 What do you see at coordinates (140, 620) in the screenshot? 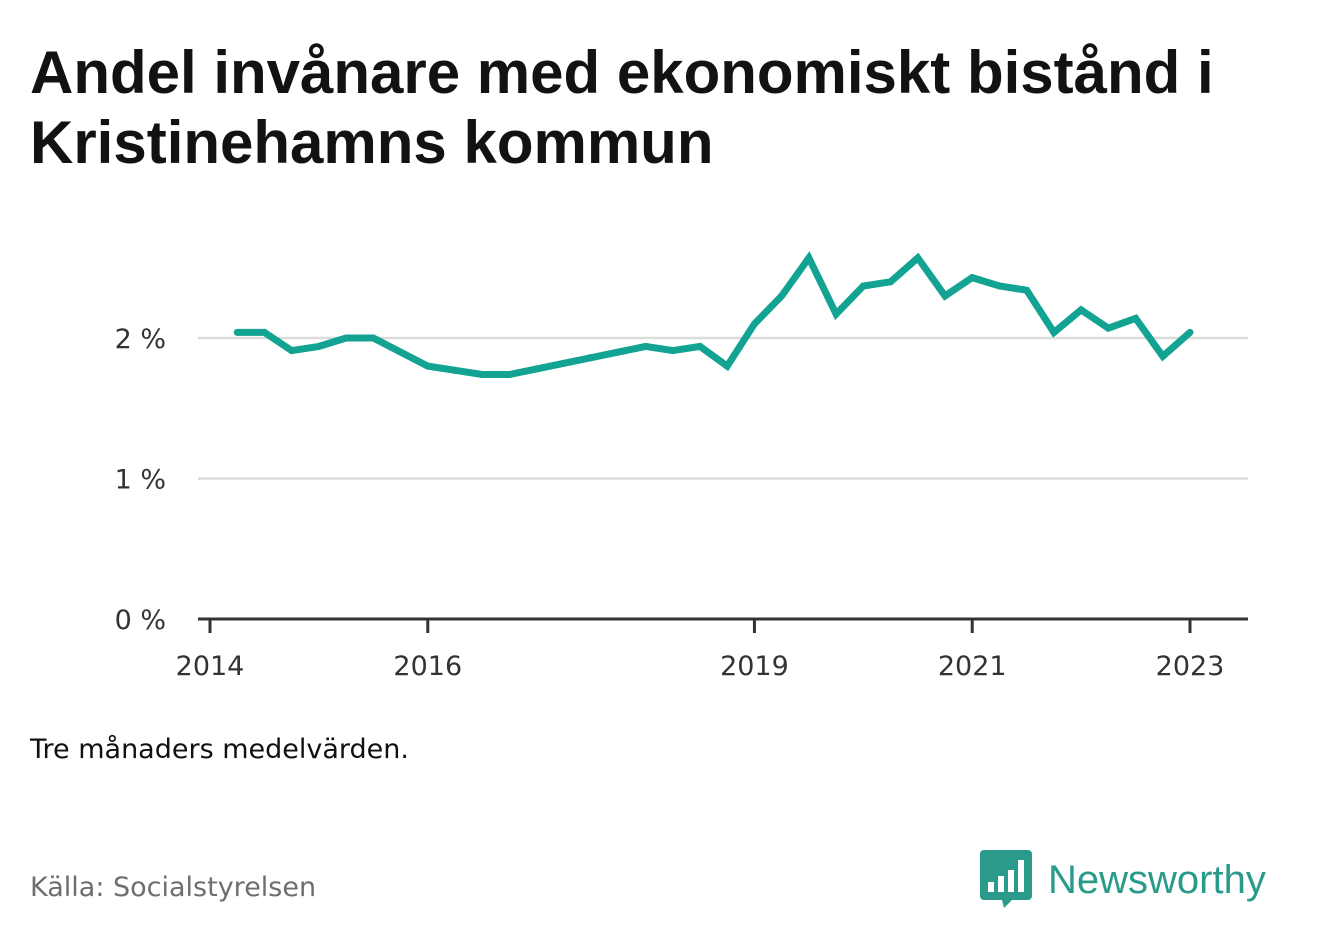
I see `y-tick-label: 0 %` at bounding box center [140, 620].